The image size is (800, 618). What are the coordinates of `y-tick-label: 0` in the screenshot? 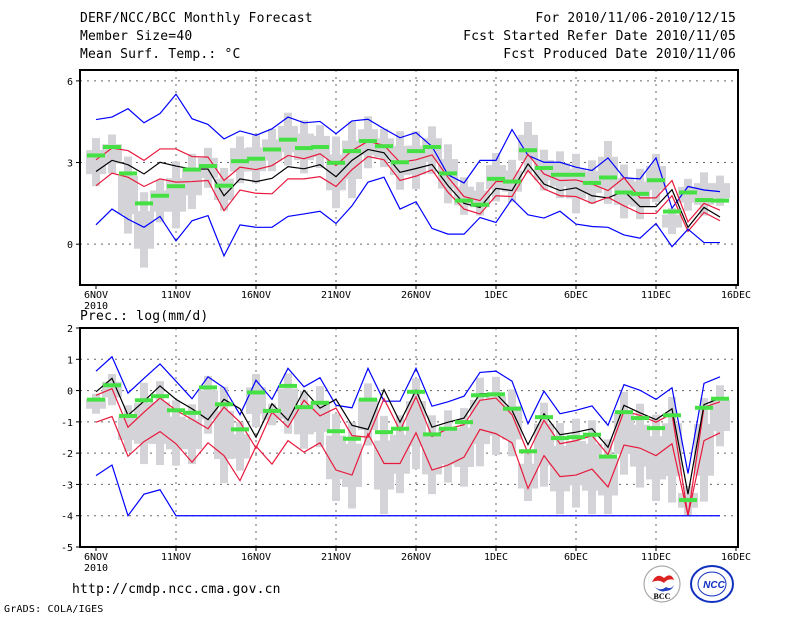 It's located at (70, 392).